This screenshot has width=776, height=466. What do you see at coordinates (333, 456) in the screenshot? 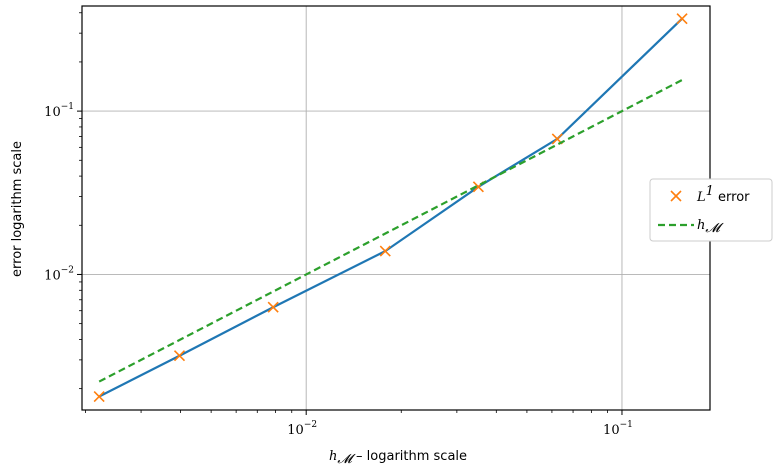
I see `x-axis-label-math: h` at bounding box center [333, 456].